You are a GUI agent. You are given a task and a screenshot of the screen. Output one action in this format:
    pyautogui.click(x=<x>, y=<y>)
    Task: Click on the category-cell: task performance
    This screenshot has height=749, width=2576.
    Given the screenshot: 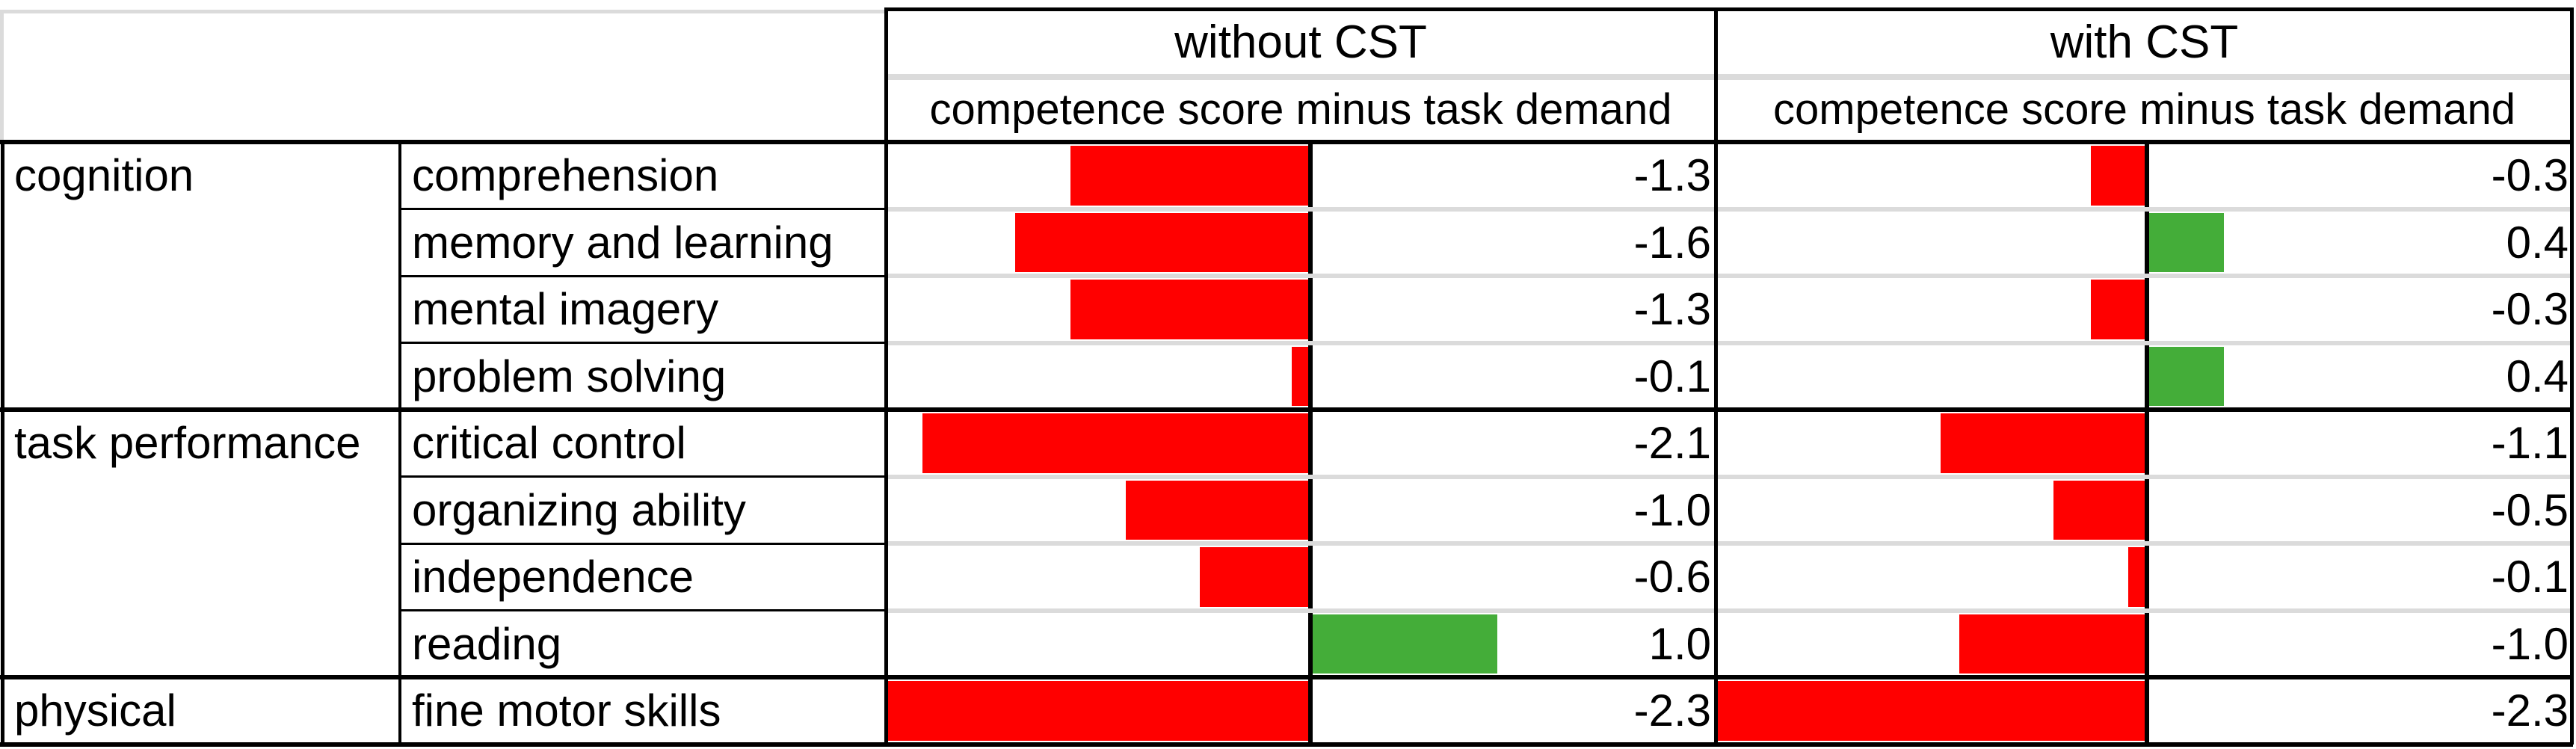 What is the action you would take?
    pyautogui.click(x=187, y=443)
    